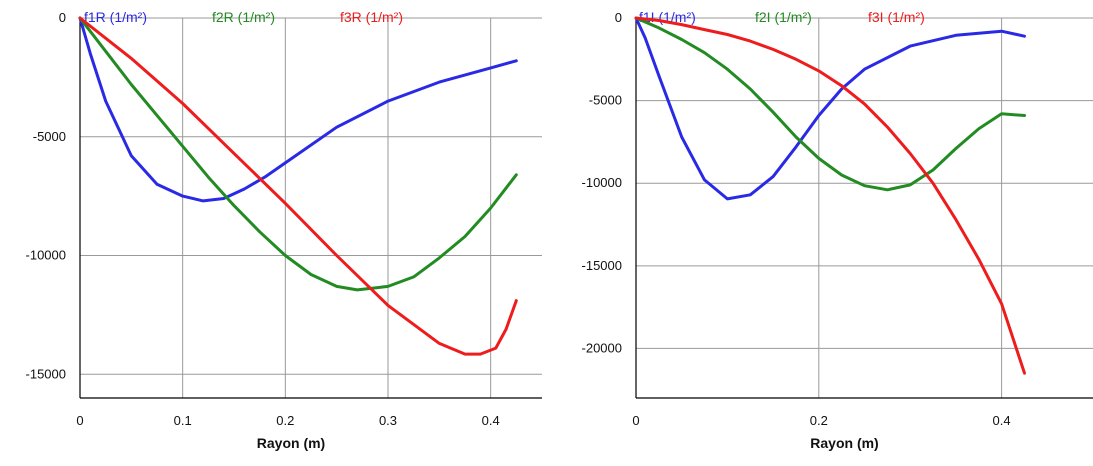 Image resolution: width=1093 pixels, height=466 pixels. I want to click on y-tick-label: -20000, so click(602, 347).